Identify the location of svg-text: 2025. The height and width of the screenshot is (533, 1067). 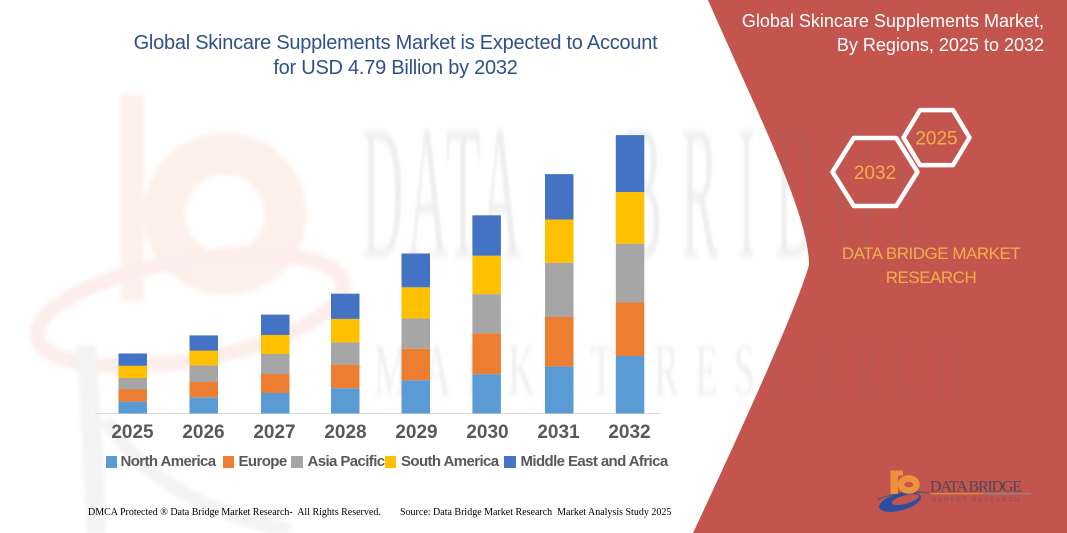
(936, 139).